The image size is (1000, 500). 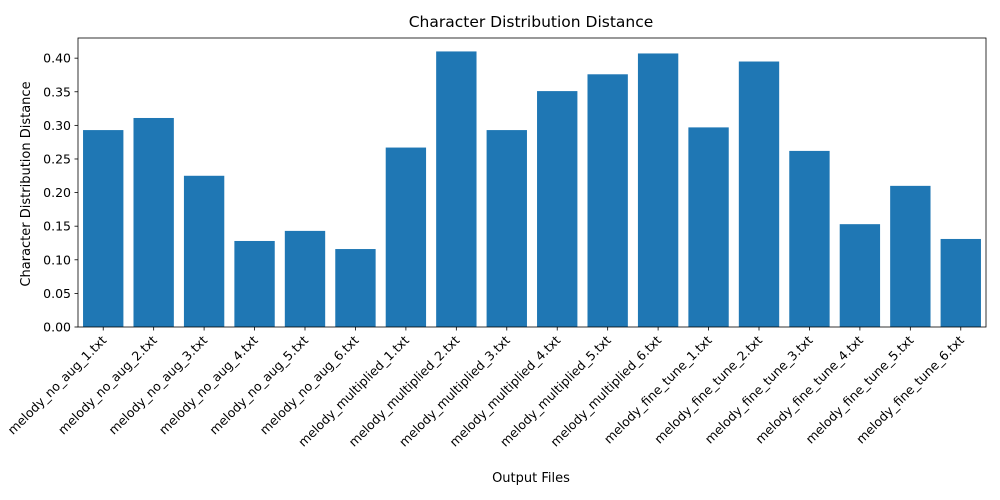 What do you see at coordinates (107, 384) in the screenshot?
I see `x-tick-label: melody_no_aug_2.txt` at bounding box center [107, 384].